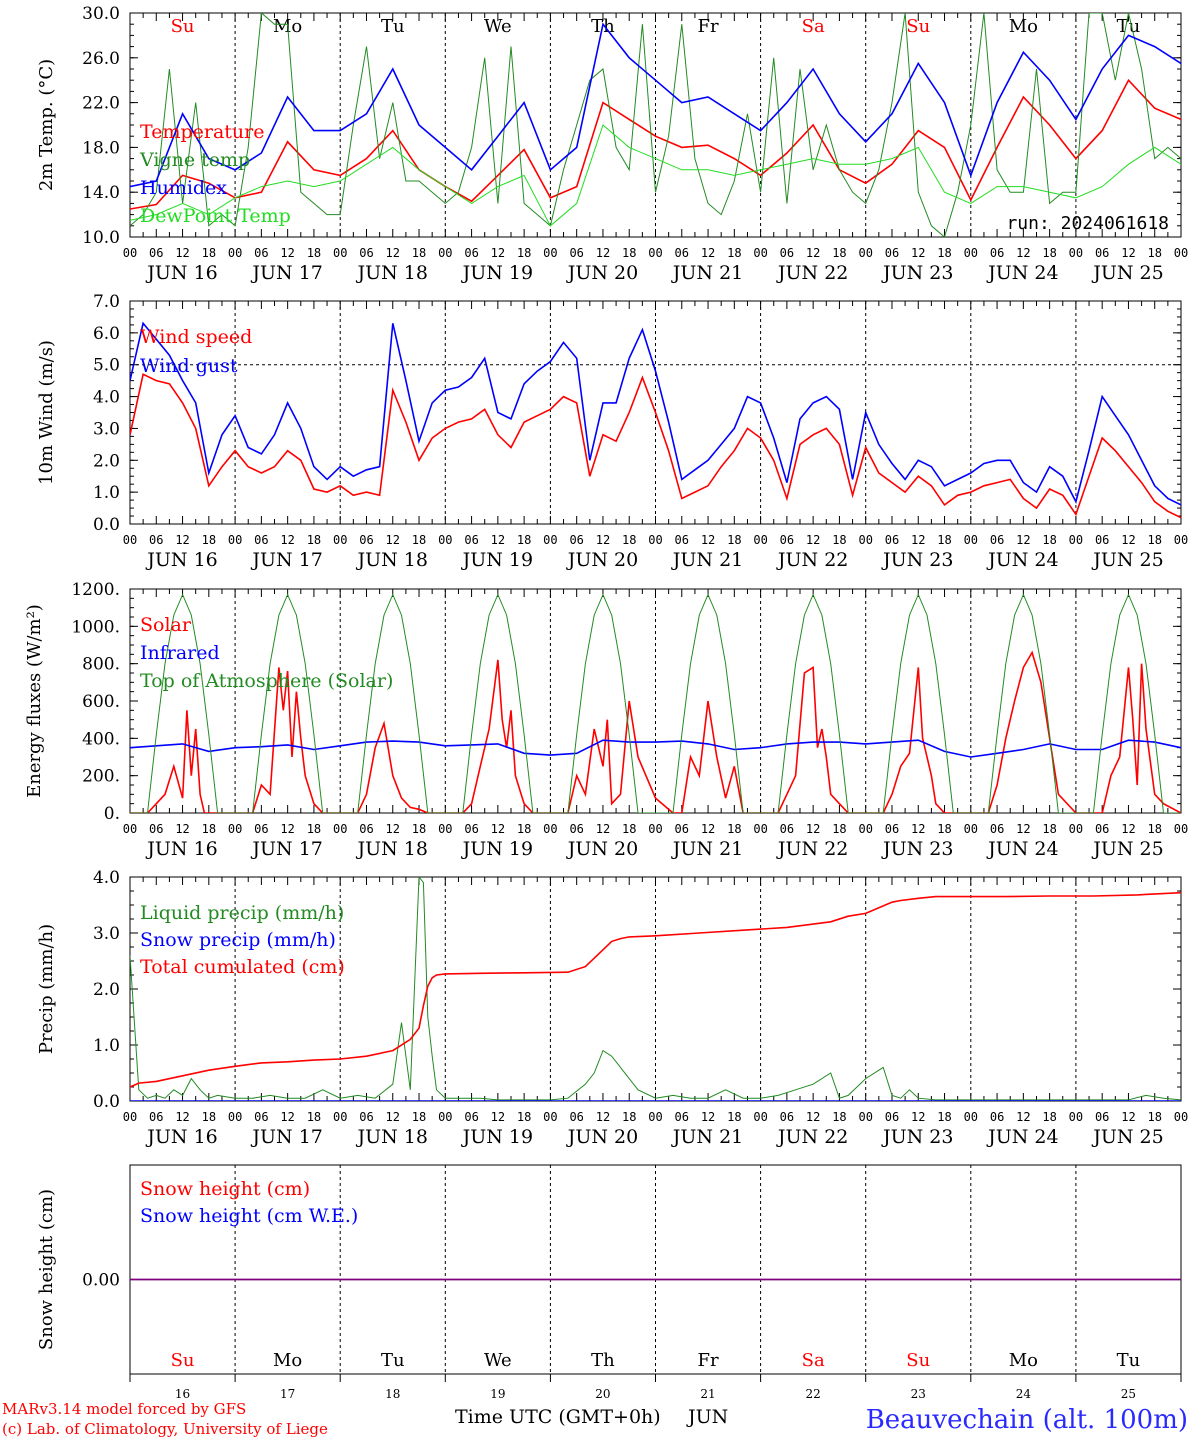 The width and height of the screenshot is (1194, 1440). Describe the element at coordinates (106, 493) in the screenshot. I see `y-tick-label: 1.0` at that location.